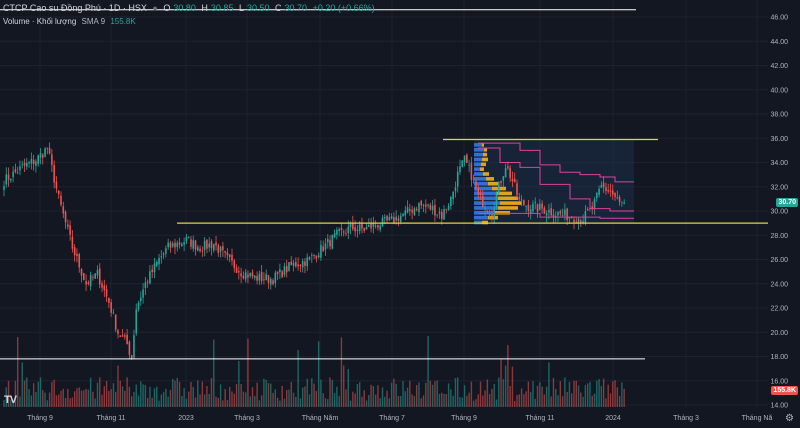 The height and width of the screenshot is (428, 800). I want to click on tradingview-logo-icon: TV, so click(10, 400).